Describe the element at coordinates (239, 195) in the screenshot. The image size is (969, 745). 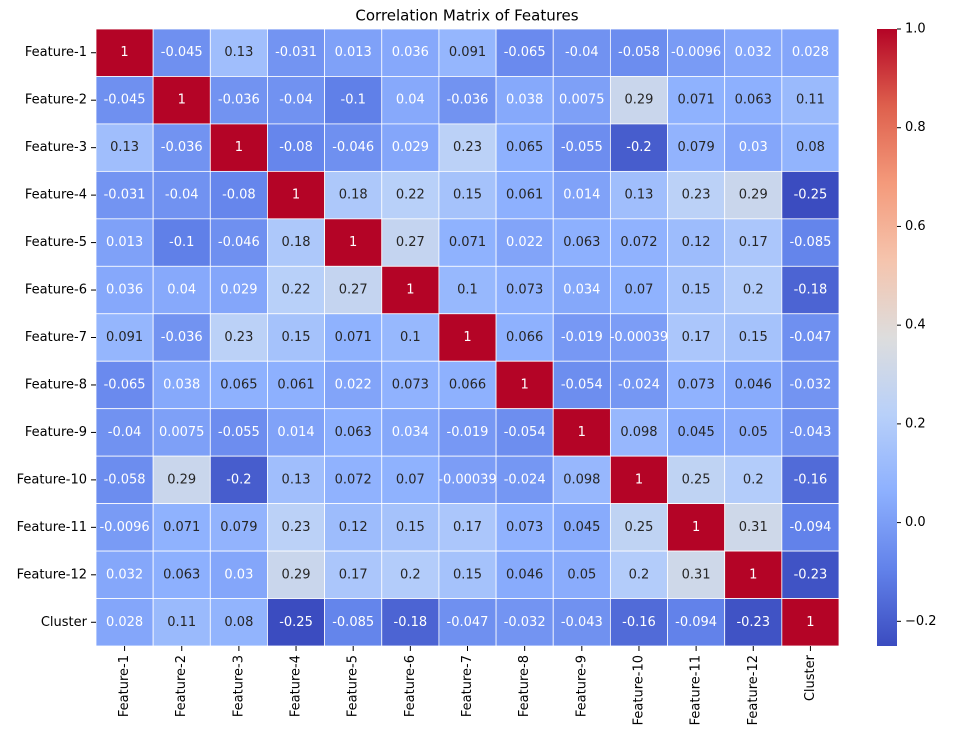
I see `cell-label: -0.08` at that location.